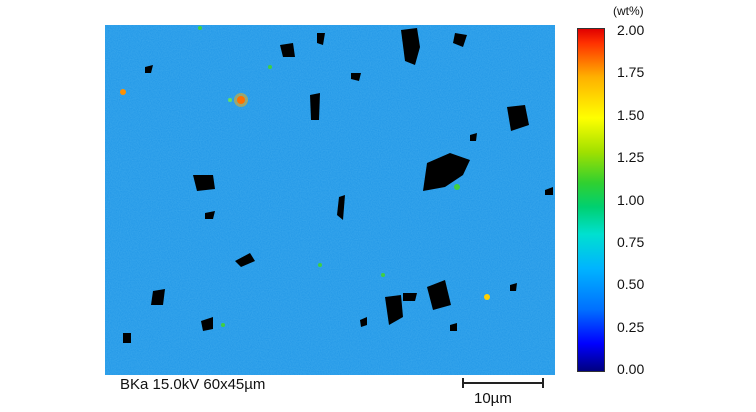 This screenshot has width=756, height=412. I want to click on colorbar-tick-label: 1.25, so click(631, 157).